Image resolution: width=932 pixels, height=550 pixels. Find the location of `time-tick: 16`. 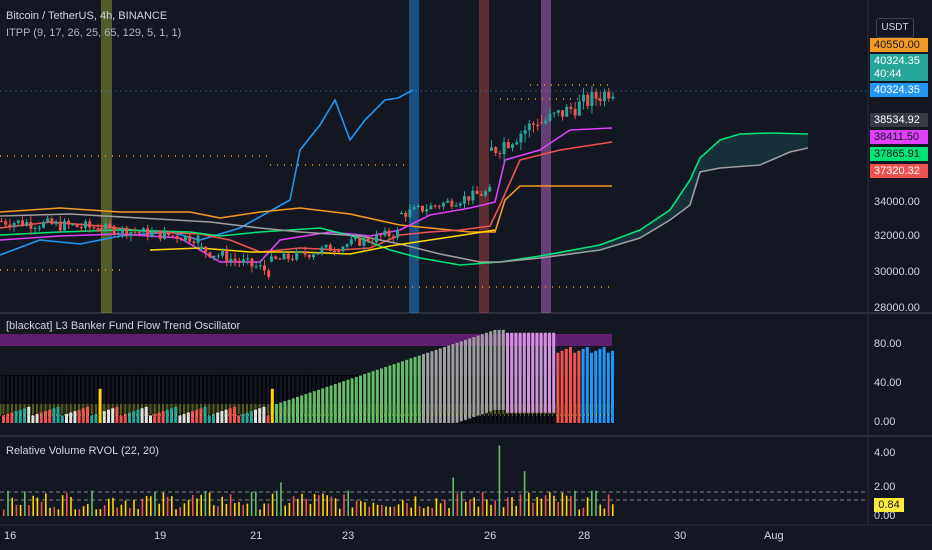

time-tick: 16 is located at coordinates (10, 536).